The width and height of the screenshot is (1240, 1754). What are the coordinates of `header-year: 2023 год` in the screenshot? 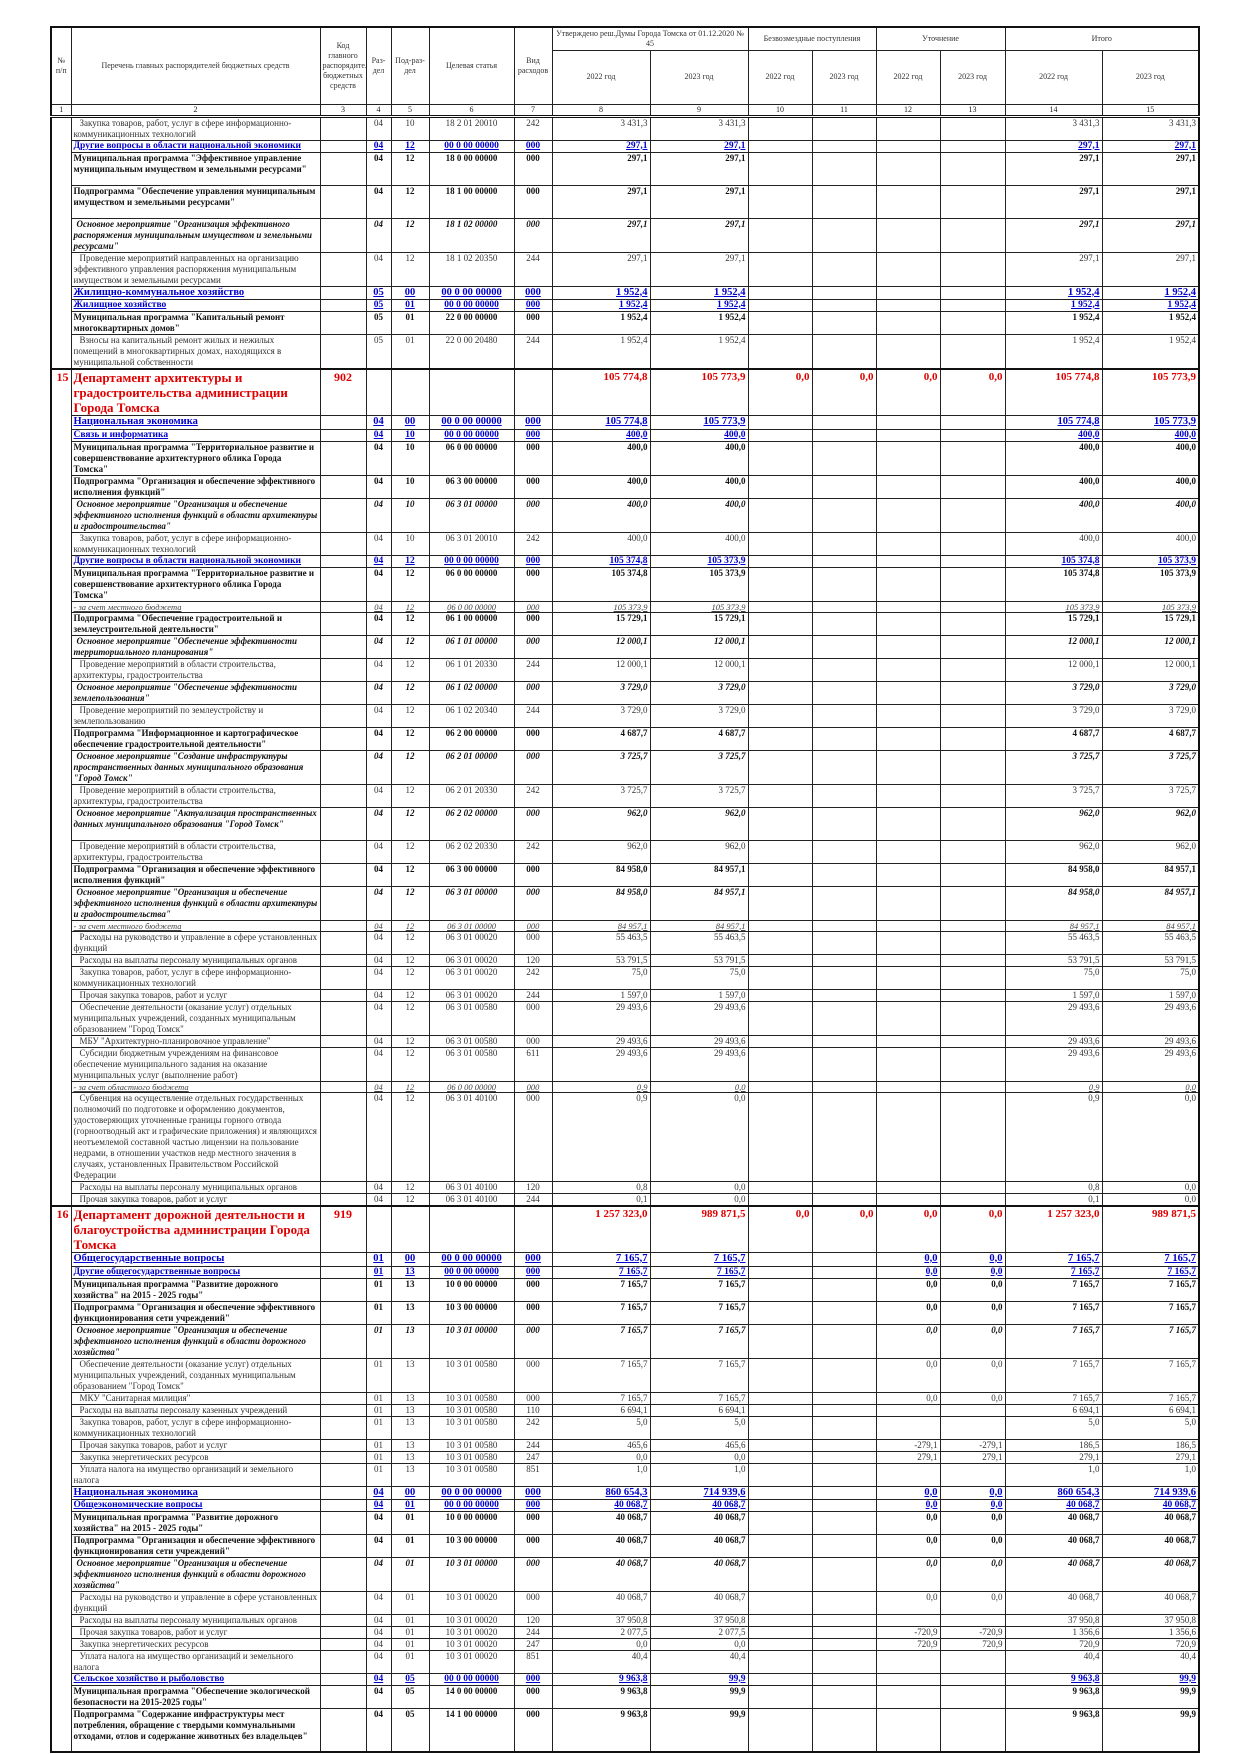 It's located at (972, 77).